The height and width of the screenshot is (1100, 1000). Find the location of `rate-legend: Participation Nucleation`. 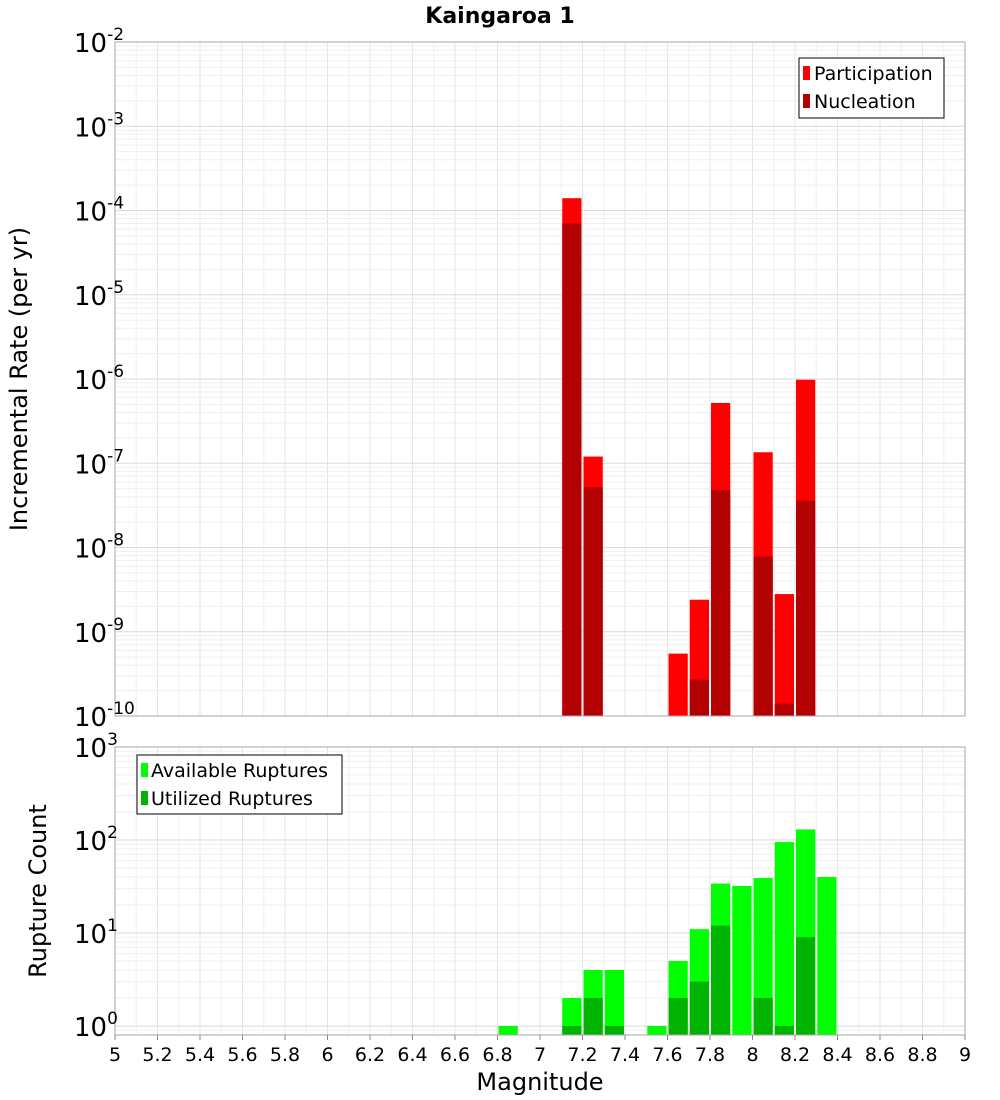

rate-legend: Participation Nucleation is located at coordinates (871, 88).